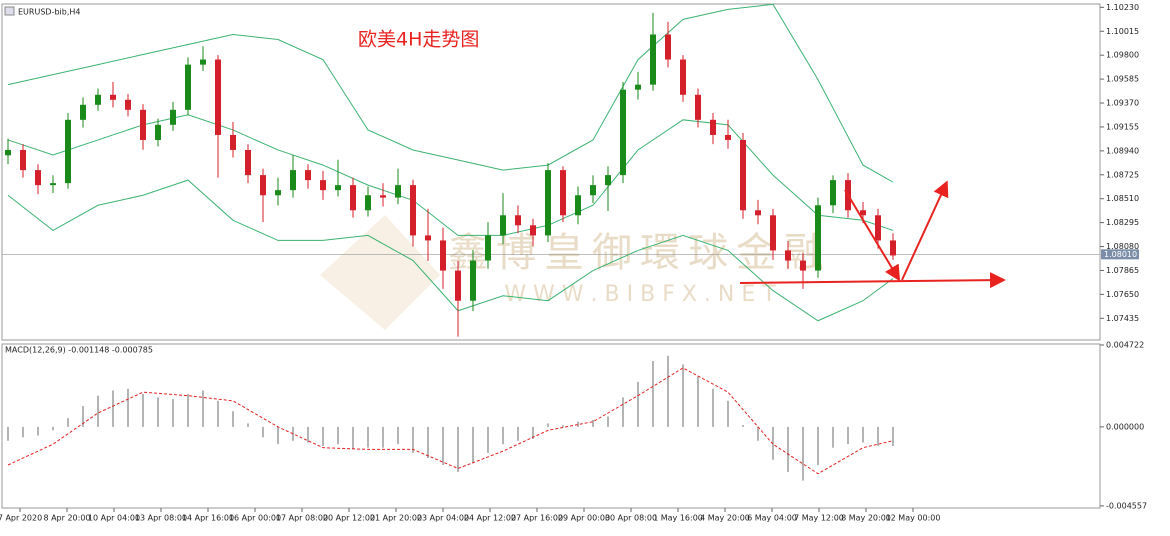 This screenshot has width=1170, height=536. Describe the element at coordinates (584, 518) in the screenshot. I see `x-tick-label: 29 Apr 00:00` at that location.